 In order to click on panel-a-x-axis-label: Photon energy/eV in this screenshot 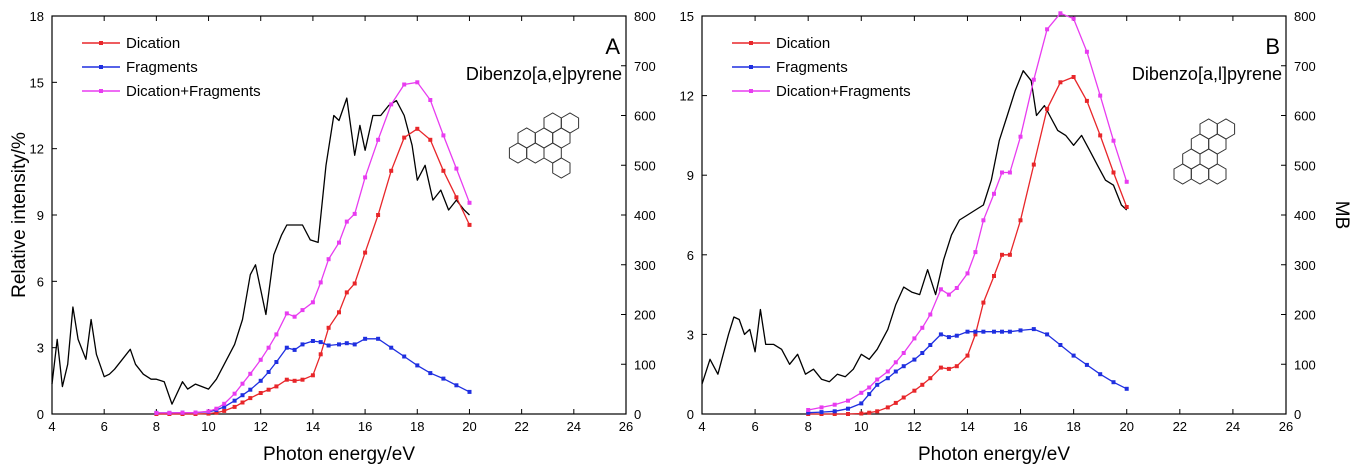, I will do `click(339, 454)`.